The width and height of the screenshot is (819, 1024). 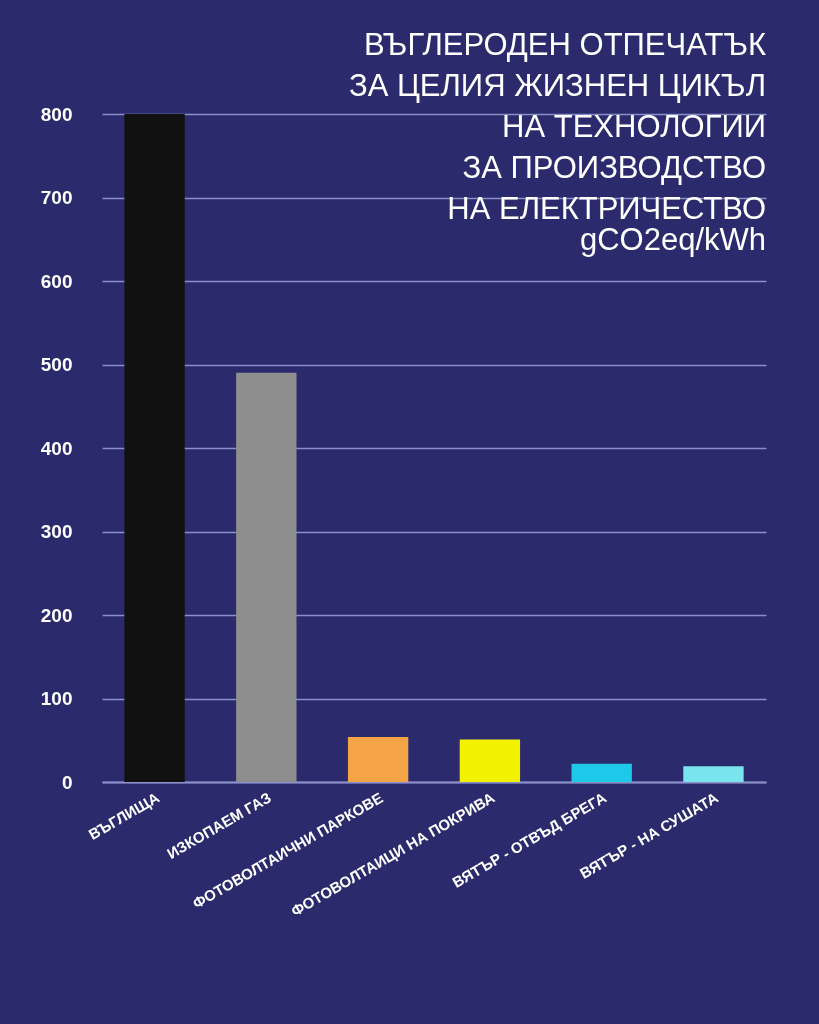 What do you see at coordinates (67, 782) in the screenshot?
I see `y-tick-label: 0` at bounding box center [67, 782].